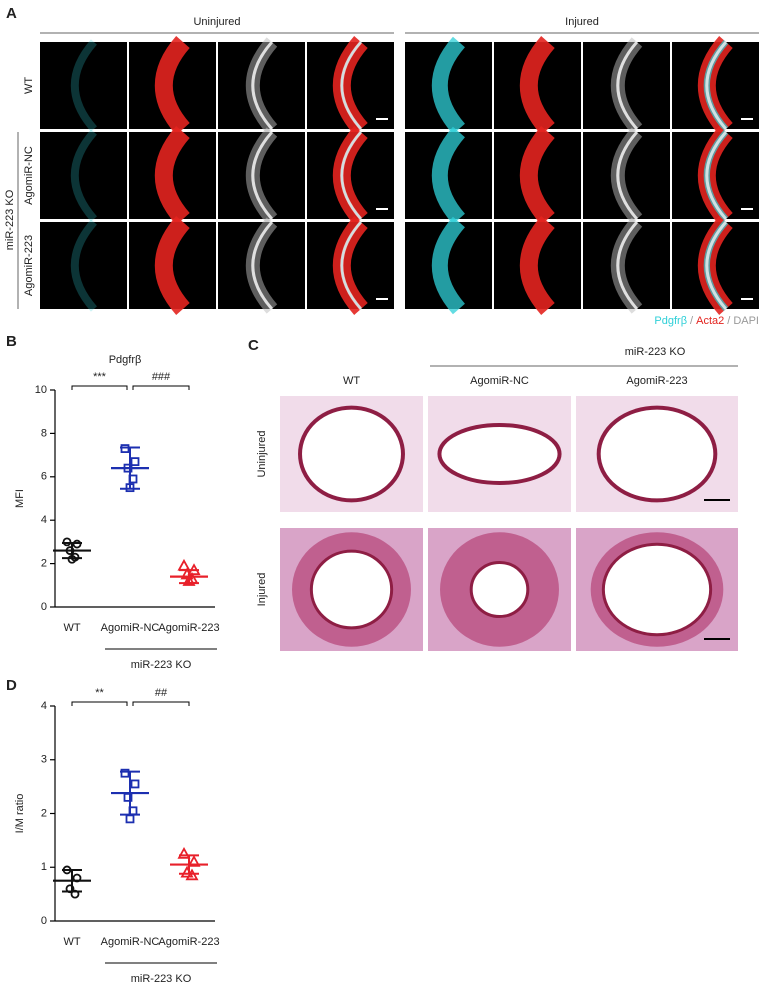 The image size is (767, 986). Describe the element at coordinates (125, 360) in the screenshot. I see `chart-title: Pdgfrβ` at that location.